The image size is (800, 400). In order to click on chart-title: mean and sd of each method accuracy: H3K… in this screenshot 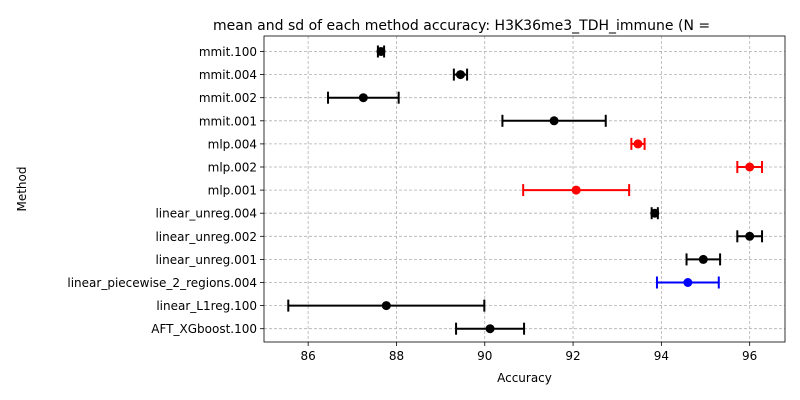, I will do `click(461, 26)`.